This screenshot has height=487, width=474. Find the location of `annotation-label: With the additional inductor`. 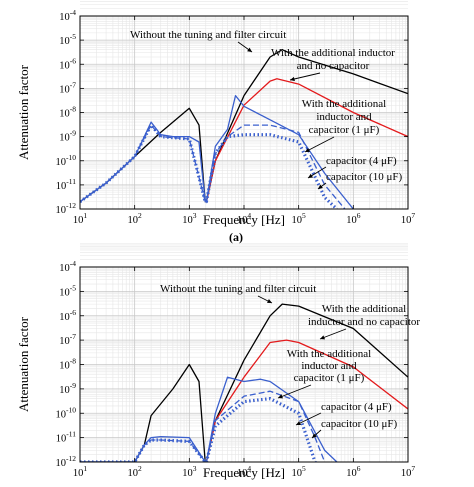

annotation-label: With the additional inductor is located at coordinates (333, 53).